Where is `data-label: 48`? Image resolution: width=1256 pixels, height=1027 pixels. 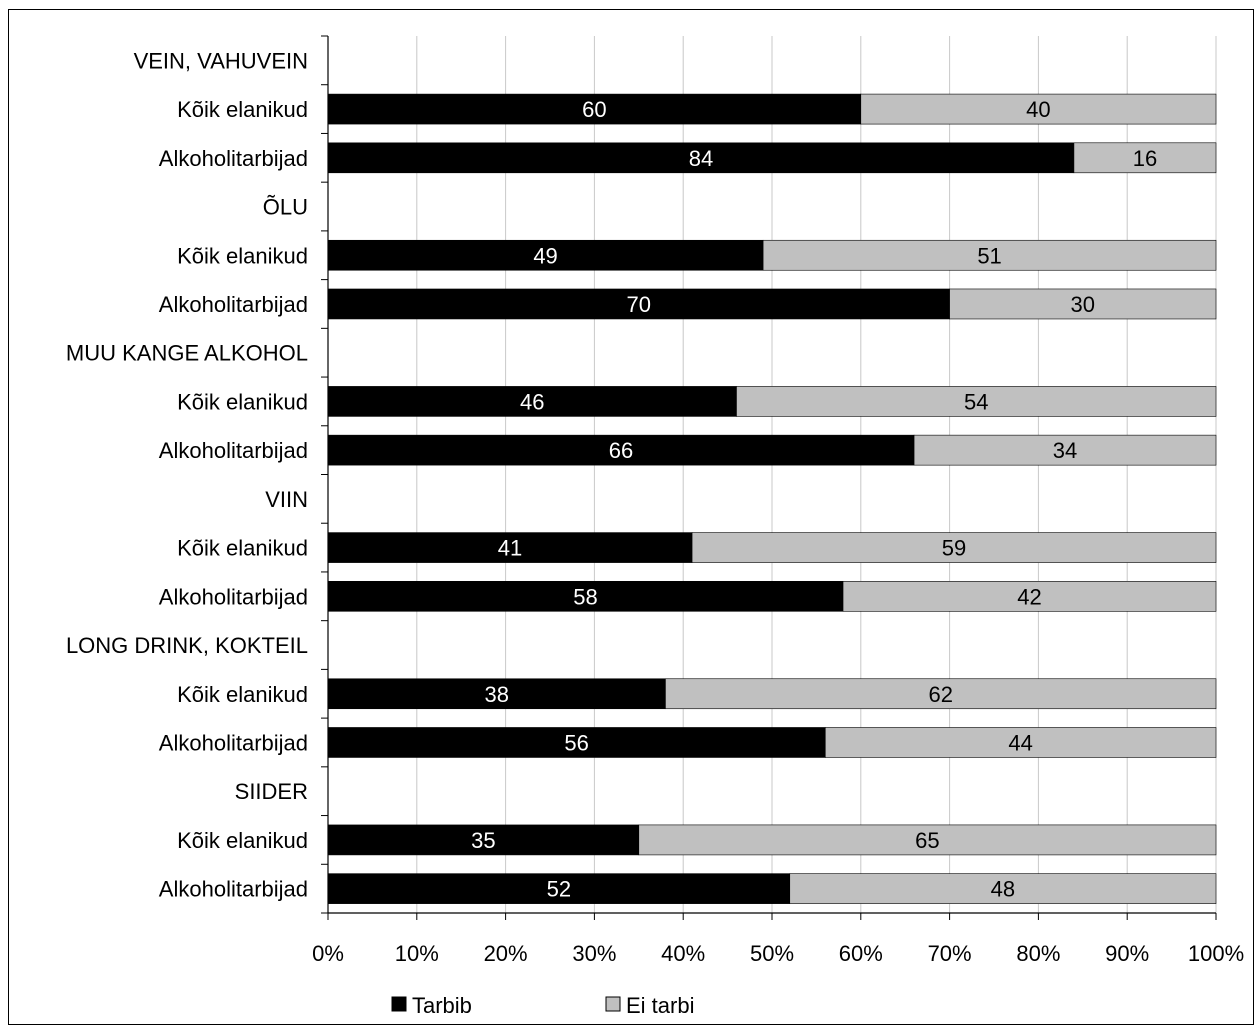
data-label: 48 is located at coordinates (1003, 889).